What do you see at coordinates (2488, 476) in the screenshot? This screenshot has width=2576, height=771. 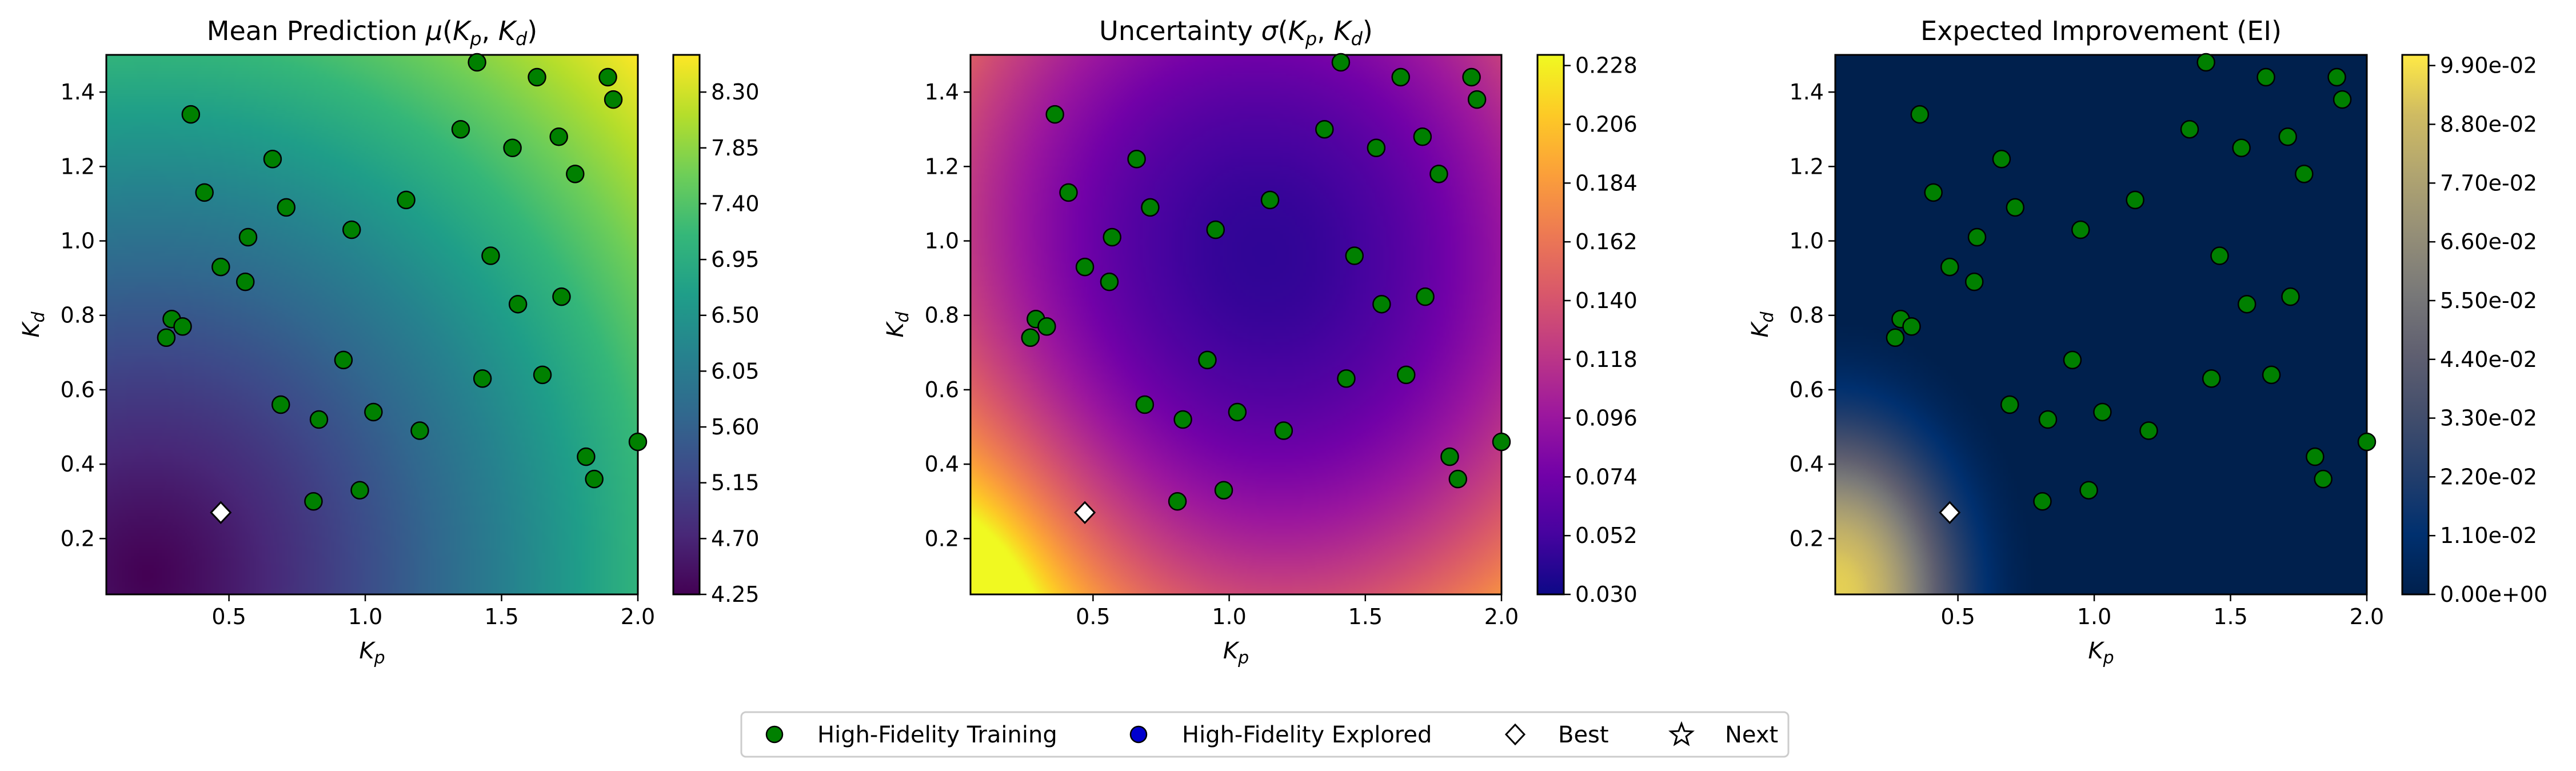 I see `colorbar-tick-label: 2.20e-02` at bounding box center [2488, 476].